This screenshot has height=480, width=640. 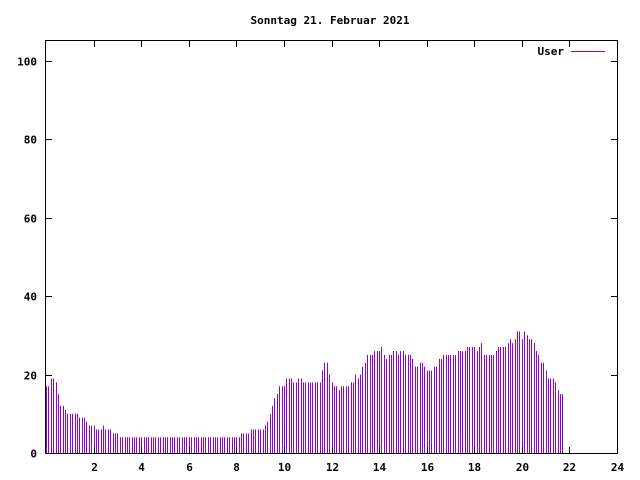 I want to click on x-tick-label: 2, so click(x=94, y=467).